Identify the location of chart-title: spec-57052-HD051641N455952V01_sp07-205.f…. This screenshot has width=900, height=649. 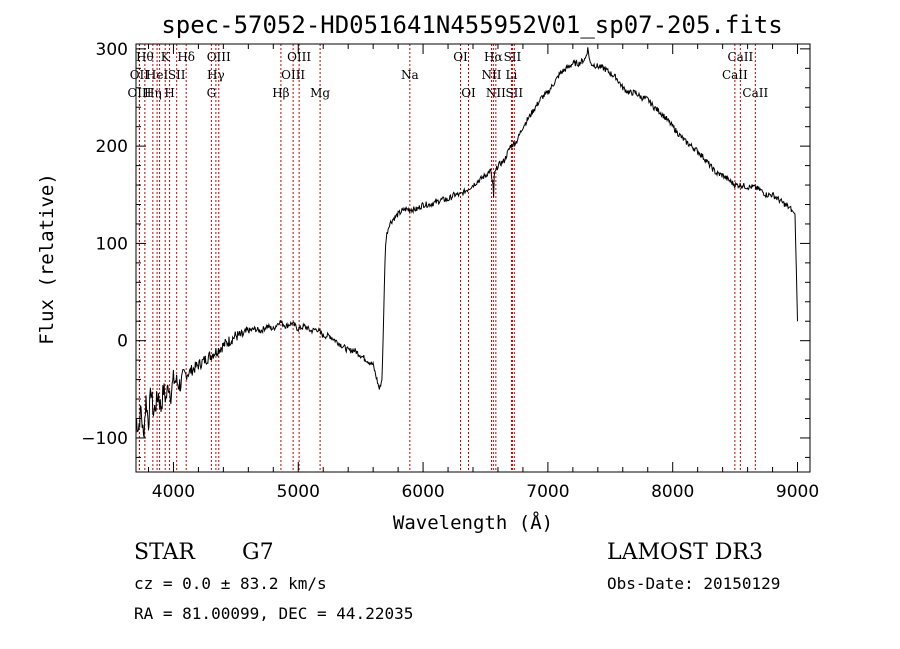
(471, 25).